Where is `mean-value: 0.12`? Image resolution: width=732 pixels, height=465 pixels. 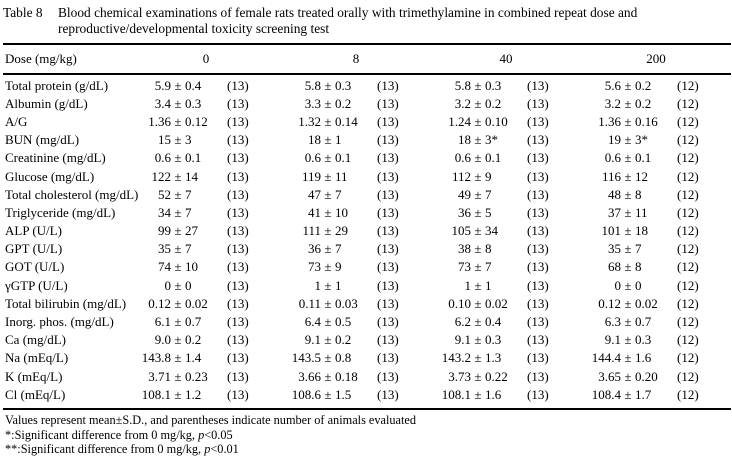 mean-value: 0.12 is located at coordinates (609, 303).